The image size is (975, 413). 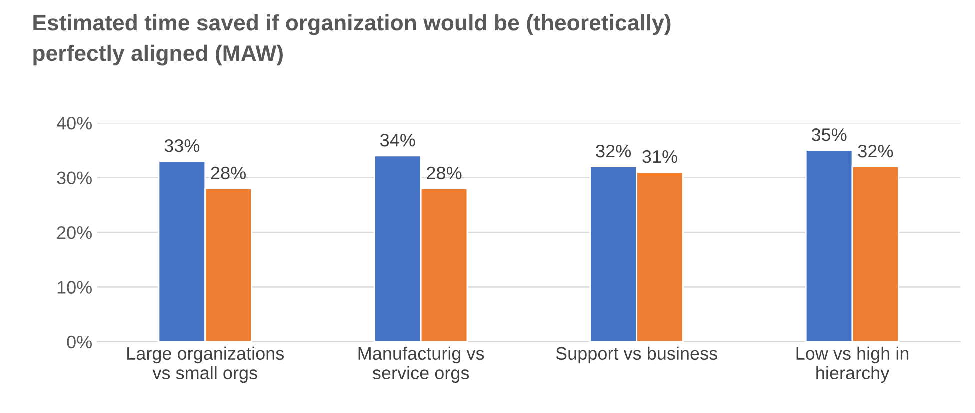 What do you see at coordinates (637, 355) in the screenshot?
I see `x-tick-label: Support vs business` at bounding box center [637, 355].